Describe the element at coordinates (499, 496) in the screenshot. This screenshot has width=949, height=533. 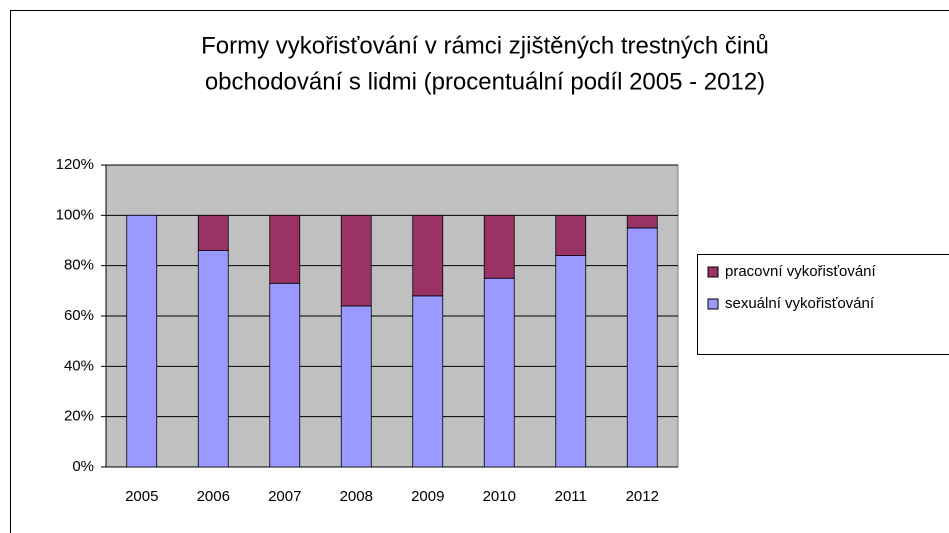
I see `x-tick-label: 2010` at that location.